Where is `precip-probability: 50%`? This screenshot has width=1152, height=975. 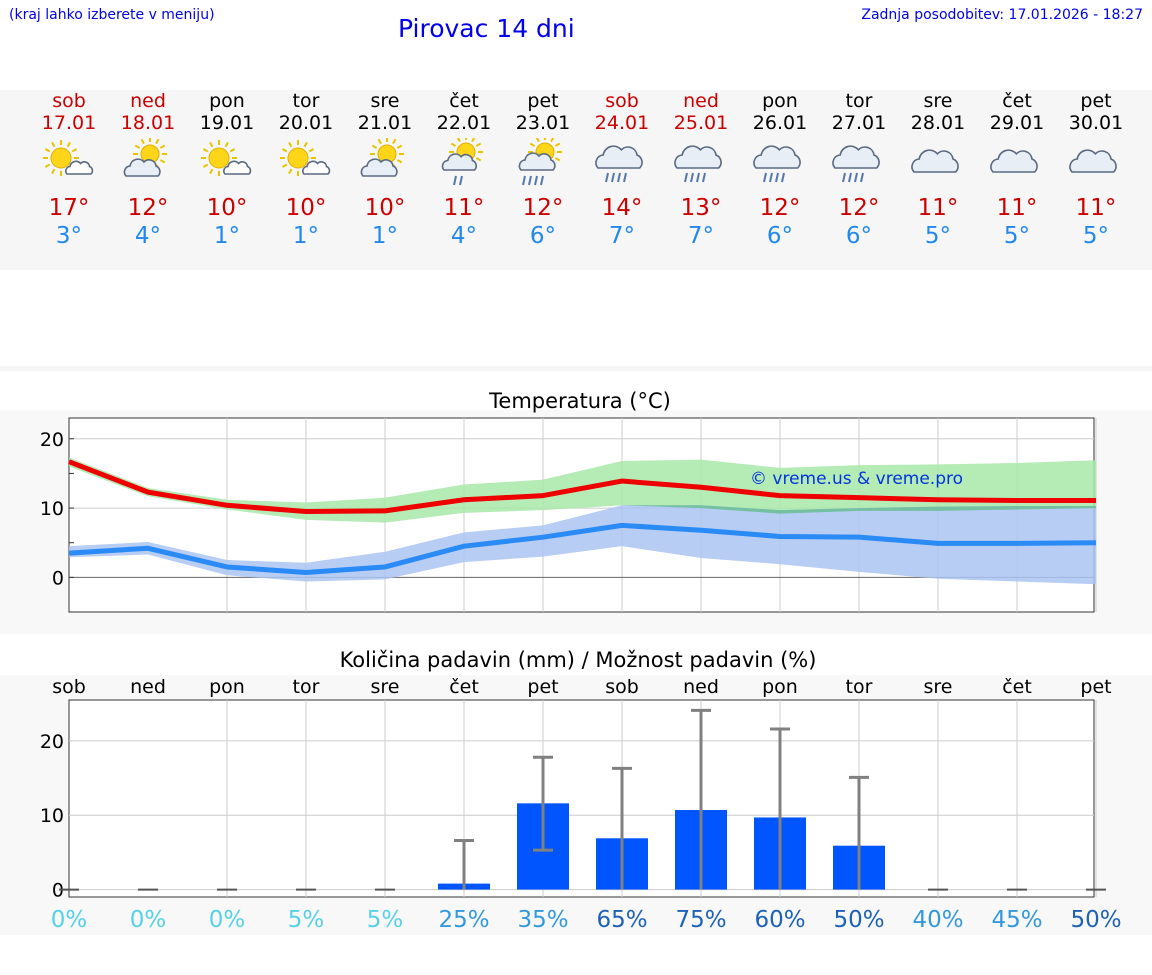
precip-probability: 50% is located at coordinates (858, 920).